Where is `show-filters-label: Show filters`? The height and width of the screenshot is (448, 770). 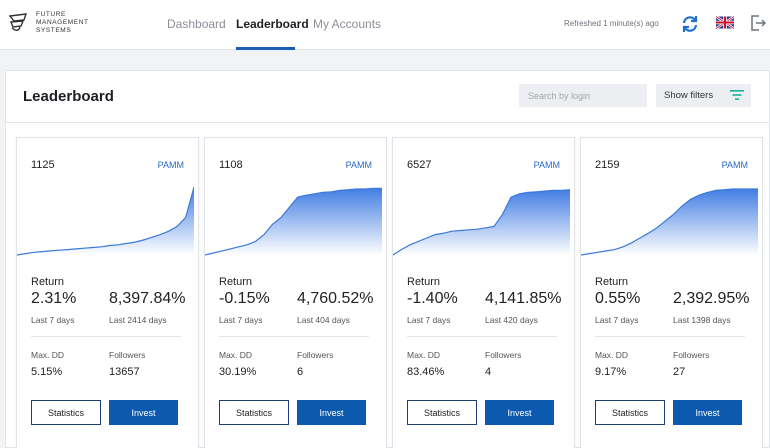
show-filters-label: Show filters is located at coordinates (689, 95).